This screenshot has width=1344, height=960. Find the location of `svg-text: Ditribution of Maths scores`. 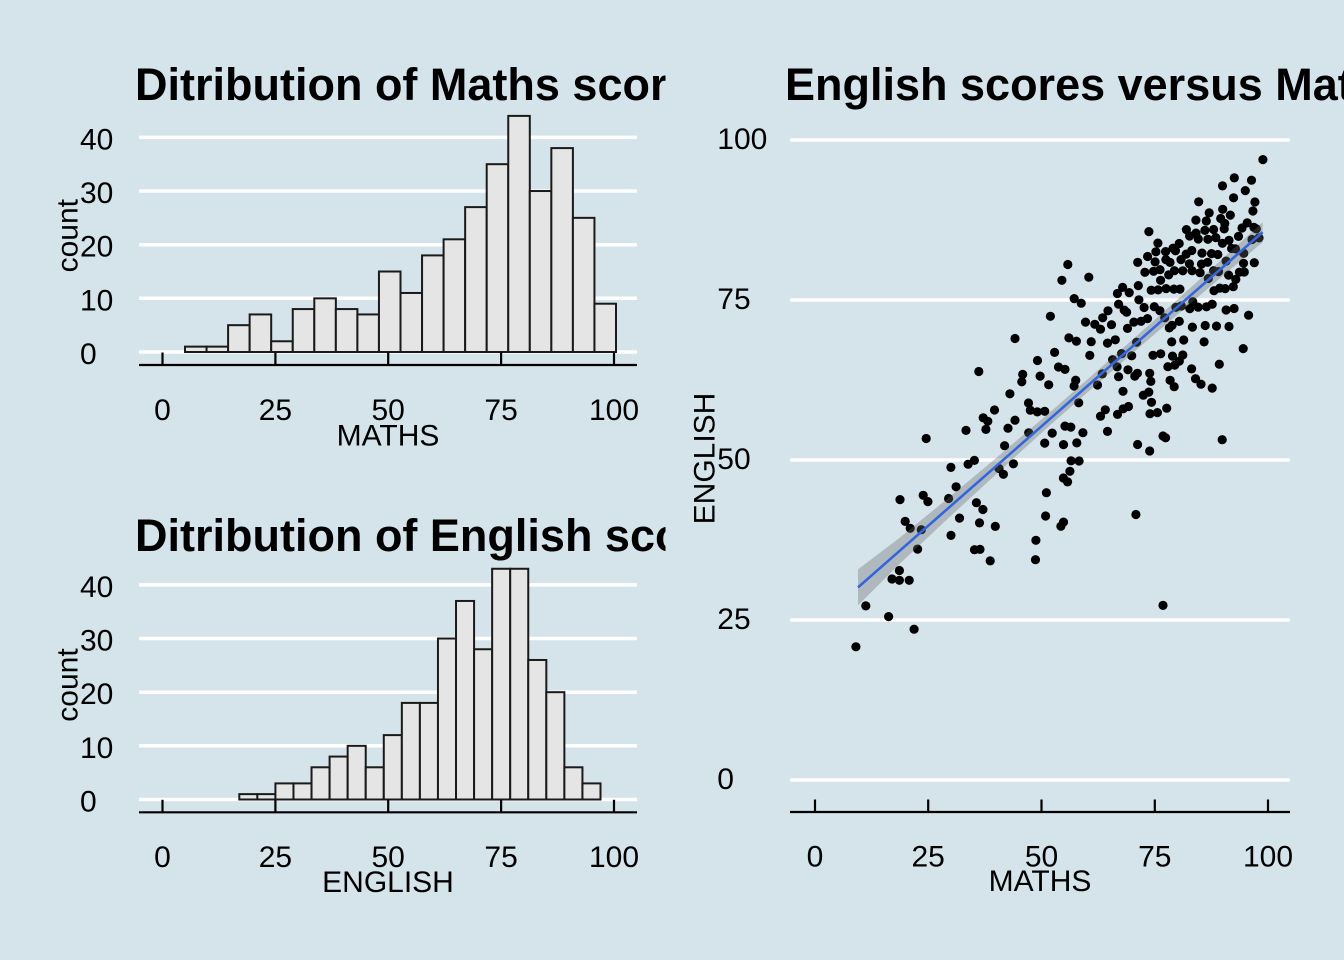

svg-text: Ditribution of Maths scores is located at coordinates (426, 84).